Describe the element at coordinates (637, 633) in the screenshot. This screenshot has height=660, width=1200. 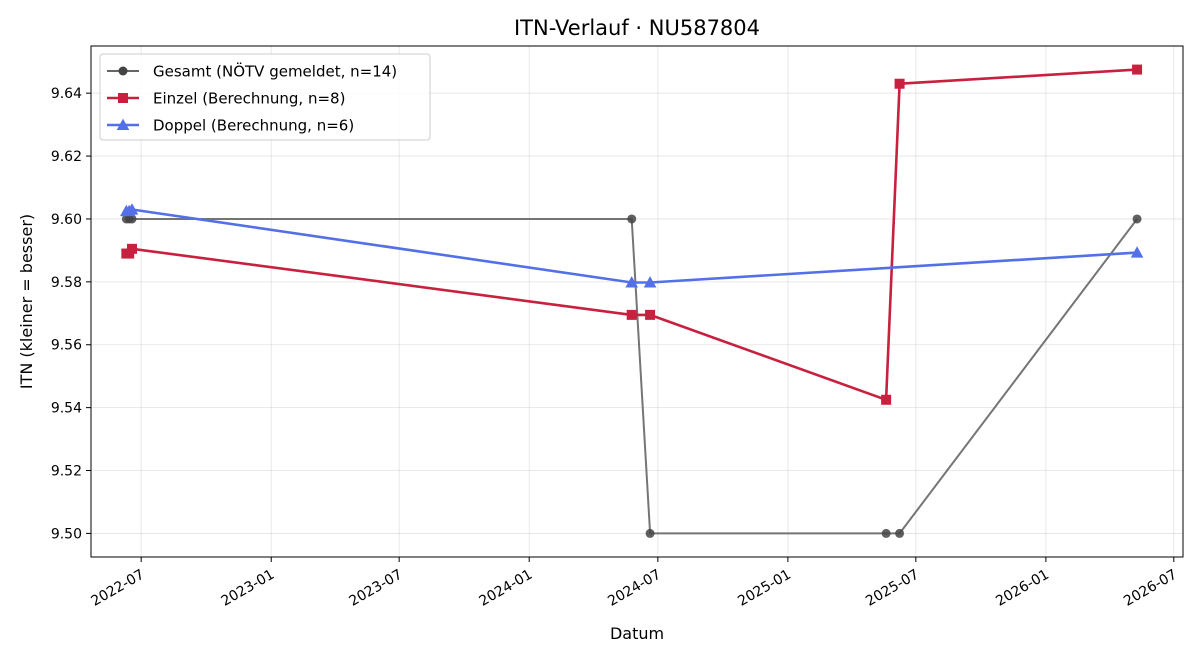
I see `x-axis-label: Datum` at that location.